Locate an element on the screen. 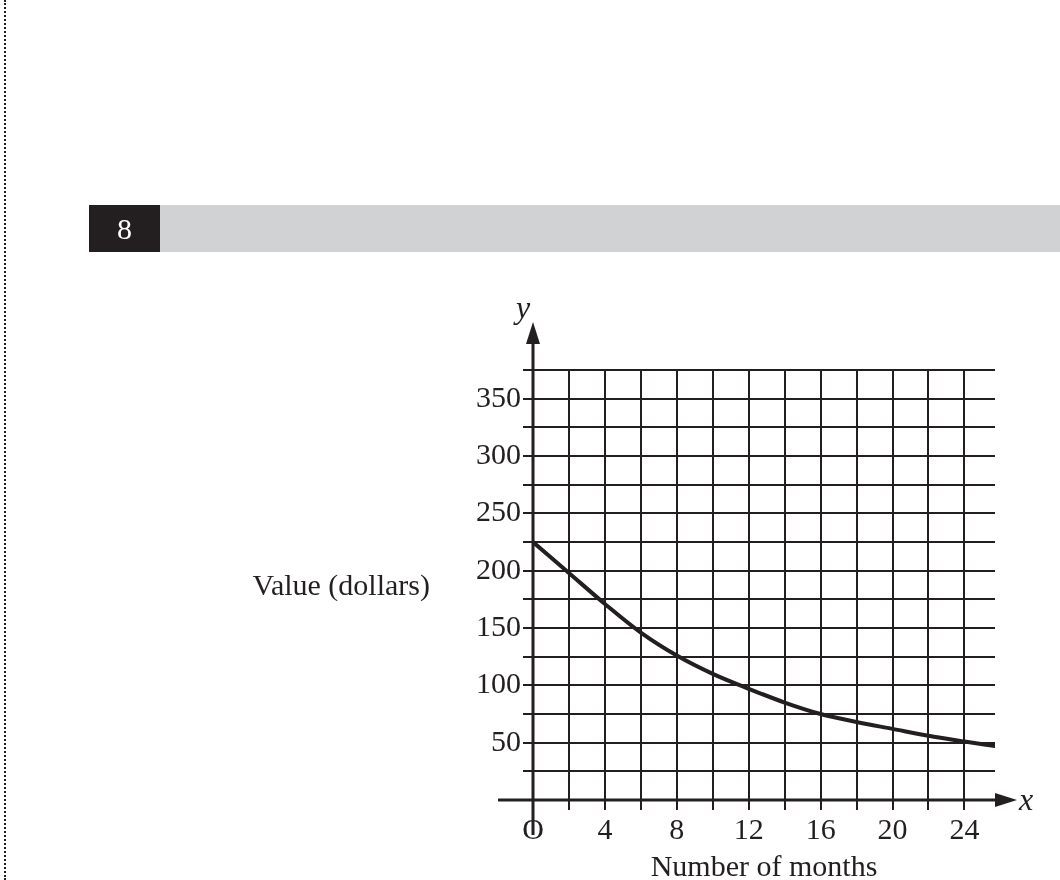 This screenshot has height=880, width=1060. x-tick-label: 16 is located at coordinates (820, 828).